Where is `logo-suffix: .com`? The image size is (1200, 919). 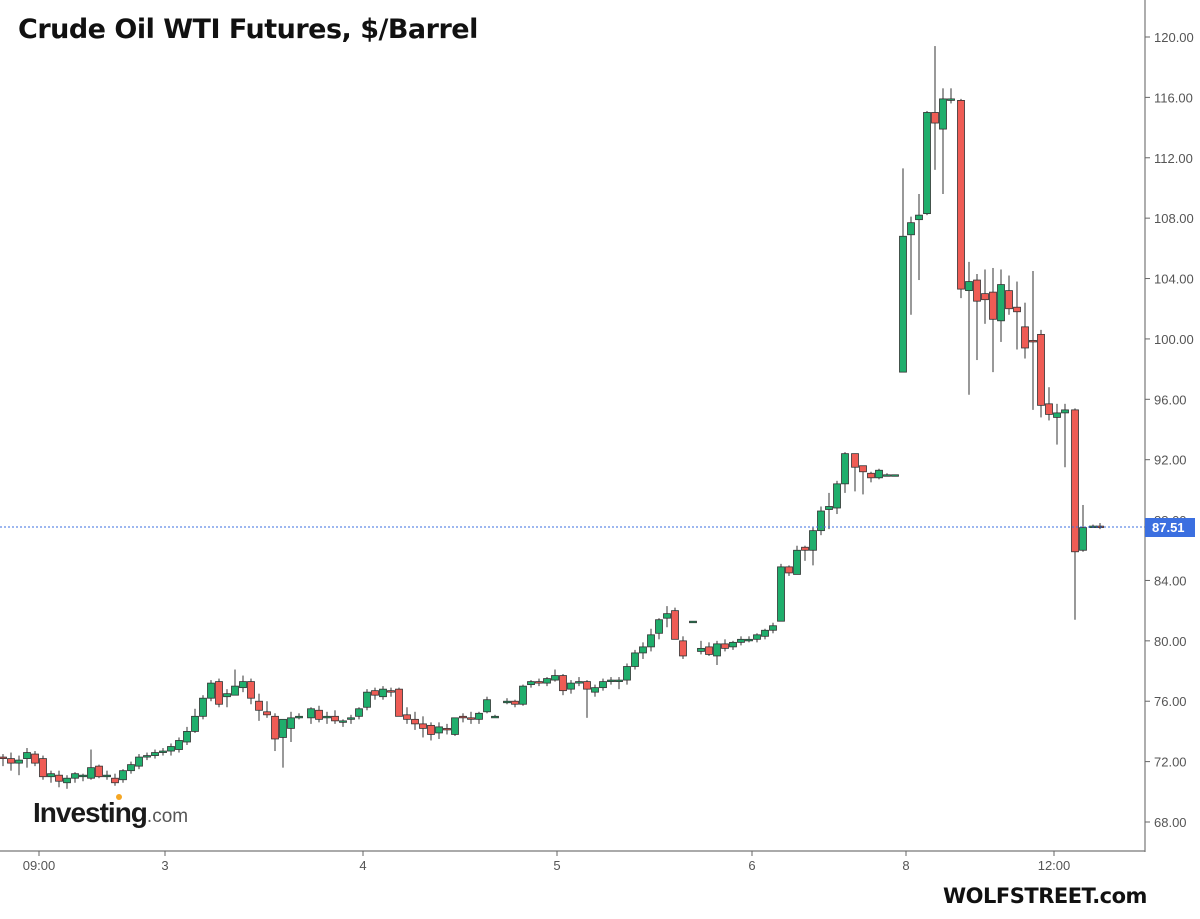 logo-suffix: .com is located at coordinates (167, 816).